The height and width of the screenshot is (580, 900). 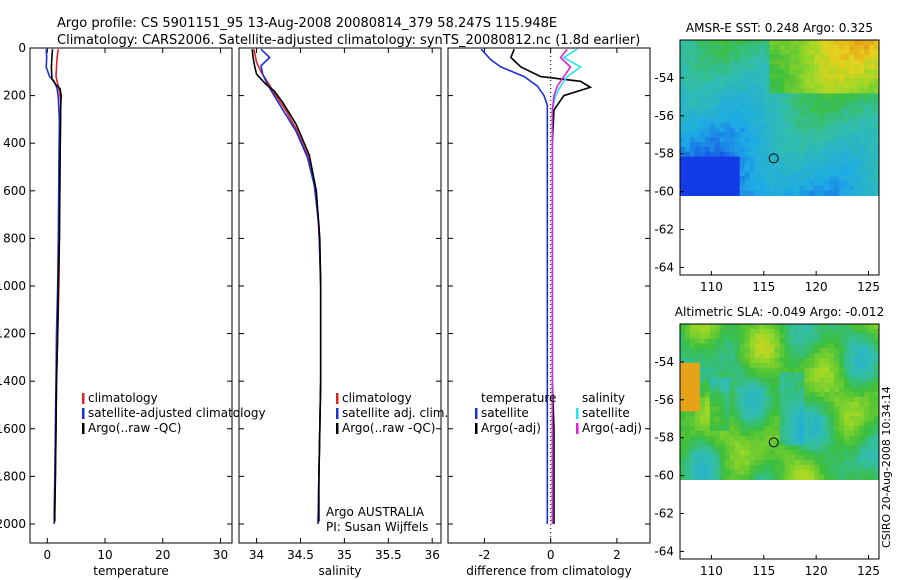 What do you see at coordinates (577, 413) in the screenshot?
I see `legend-swatch` at bounding box center [577, 413].